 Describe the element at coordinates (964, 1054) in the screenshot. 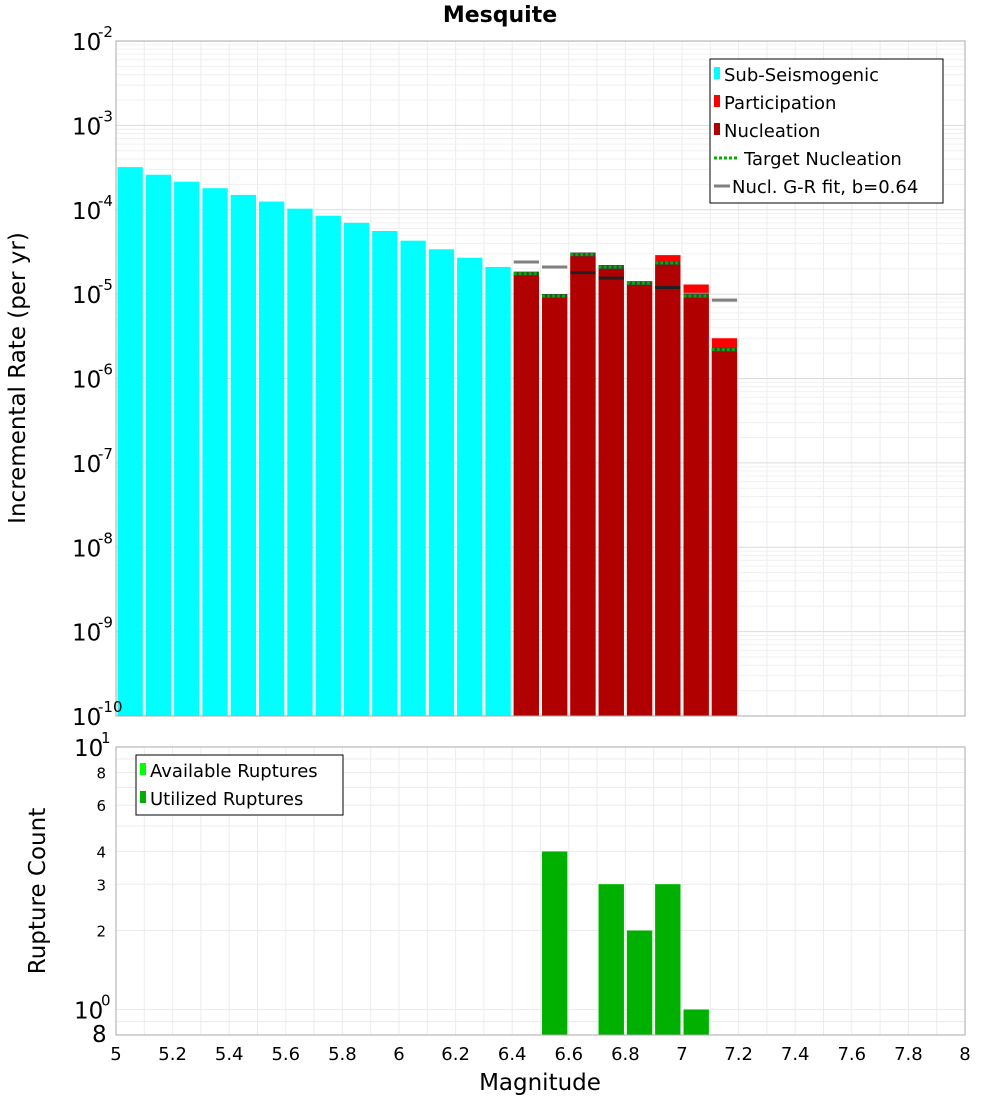

I see `x-tick-label: 8` at that location.